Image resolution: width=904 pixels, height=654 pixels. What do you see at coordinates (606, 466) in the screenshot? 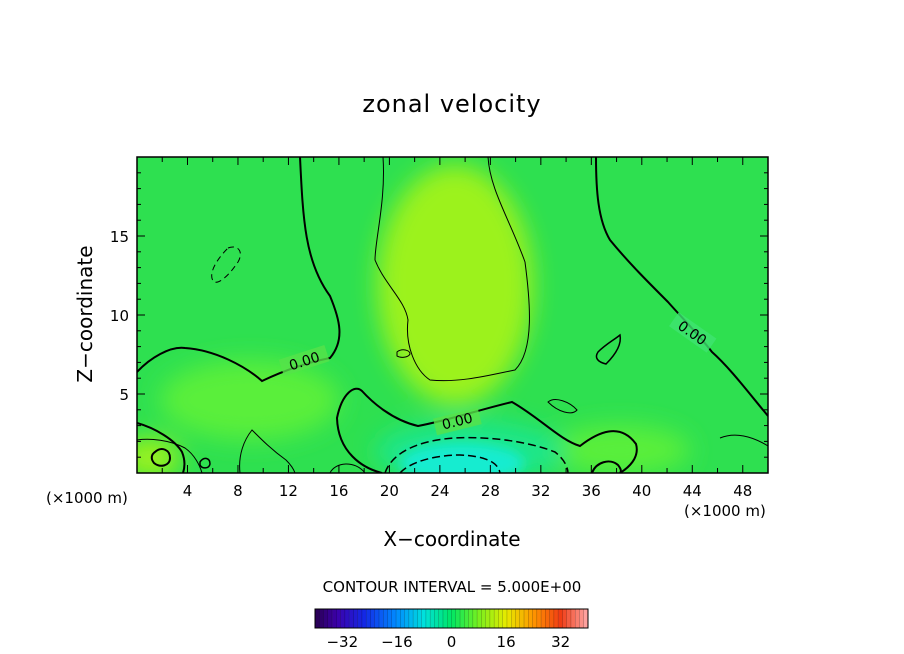
I see `contour-zero-bottom-right` at bounding box center [606, 466].